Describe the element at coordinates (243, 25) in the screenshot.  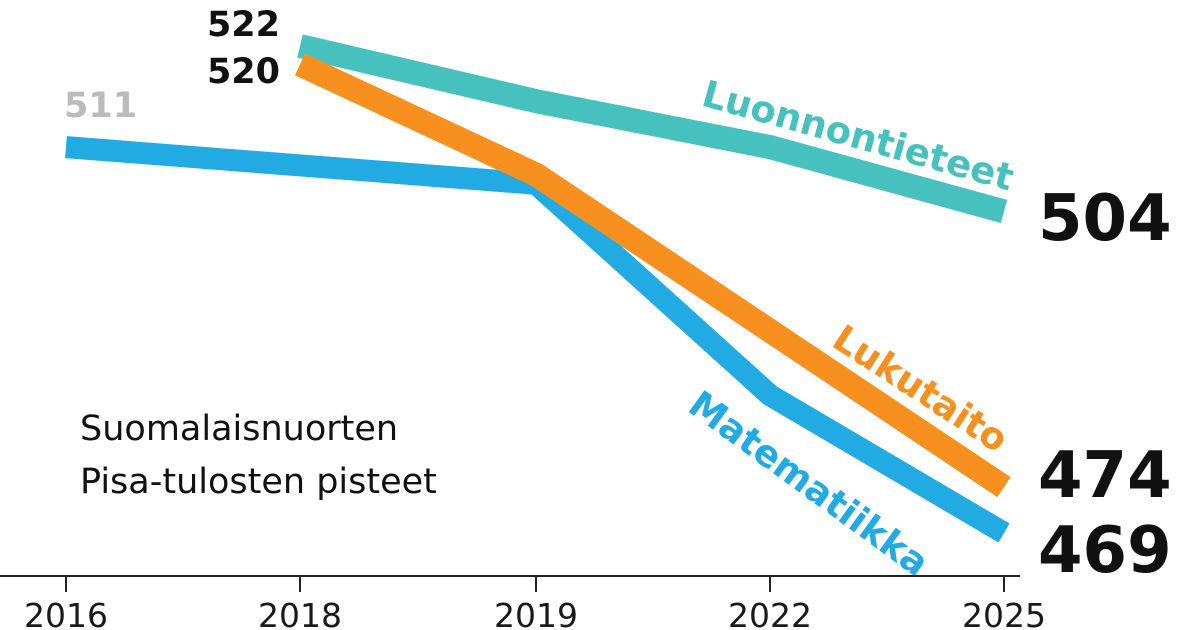
I see `start-label-luonnontieteet: 522` at that location.